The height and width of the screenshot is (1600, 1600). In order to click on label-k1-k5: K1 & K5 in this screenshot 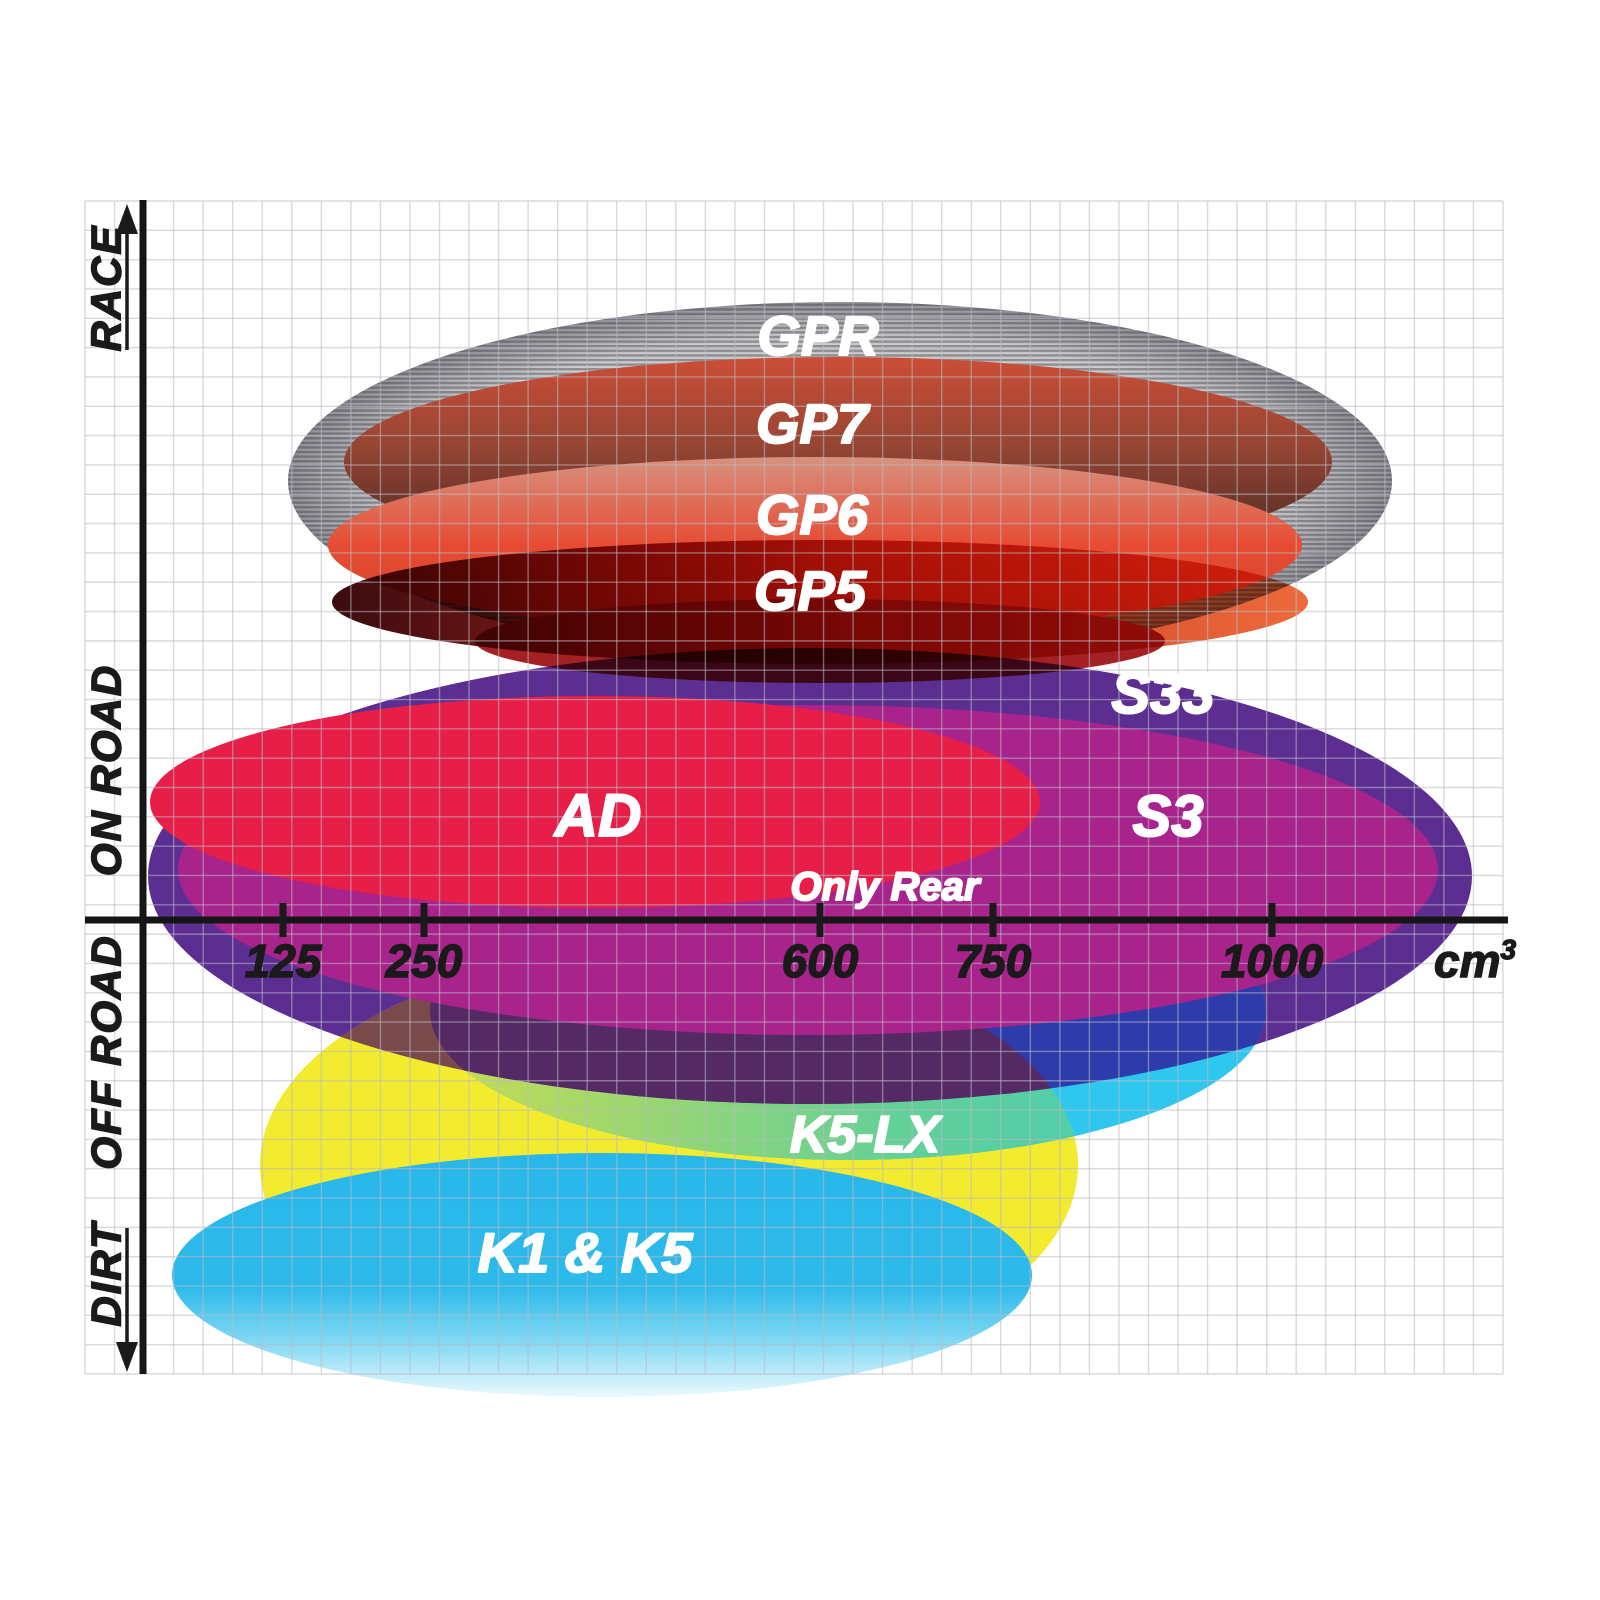, I will do `click(586, 1252)`.